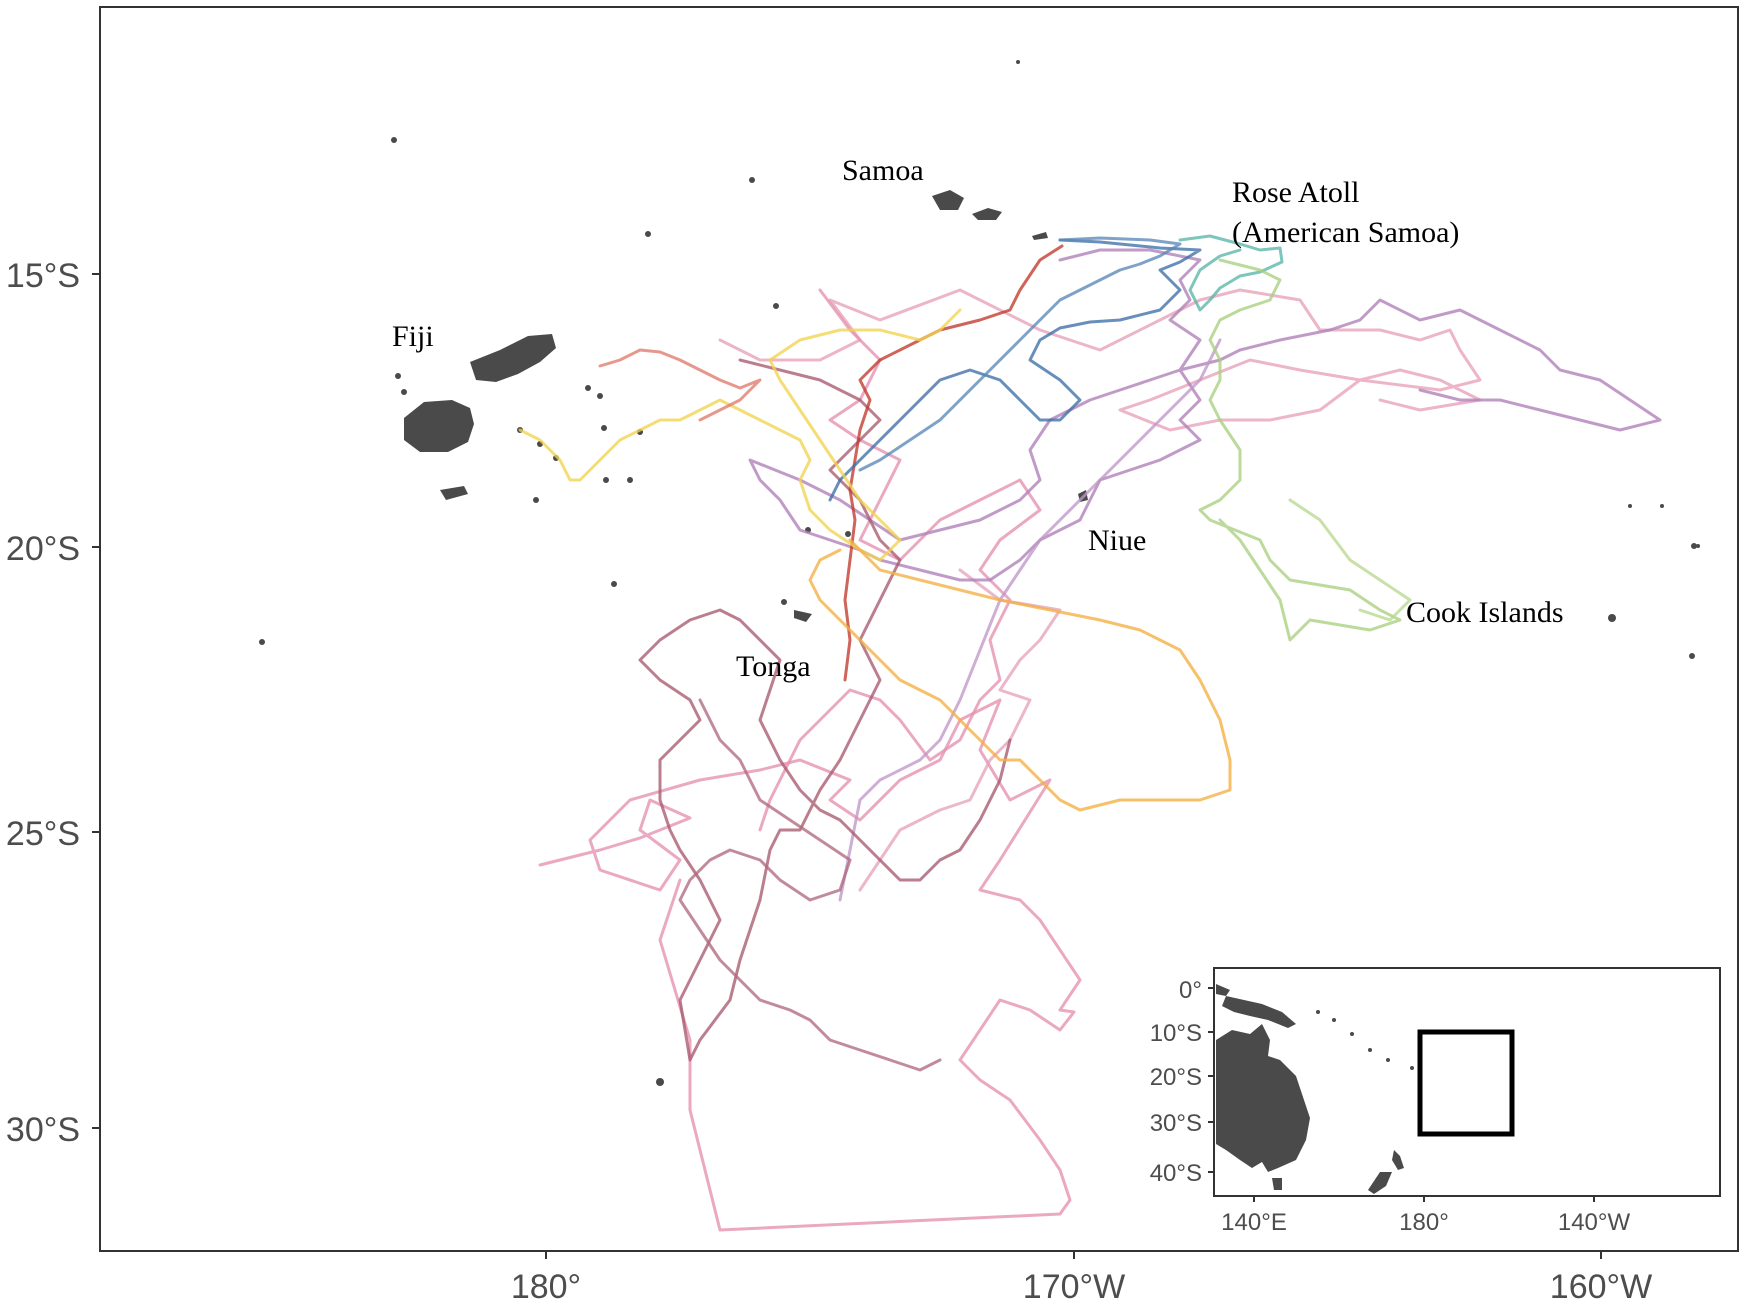 The image size is (1744, 1304). Describe the element at coordinates (773, 666) in the screenshot. I see `label-tonga: Tonga` at that location.